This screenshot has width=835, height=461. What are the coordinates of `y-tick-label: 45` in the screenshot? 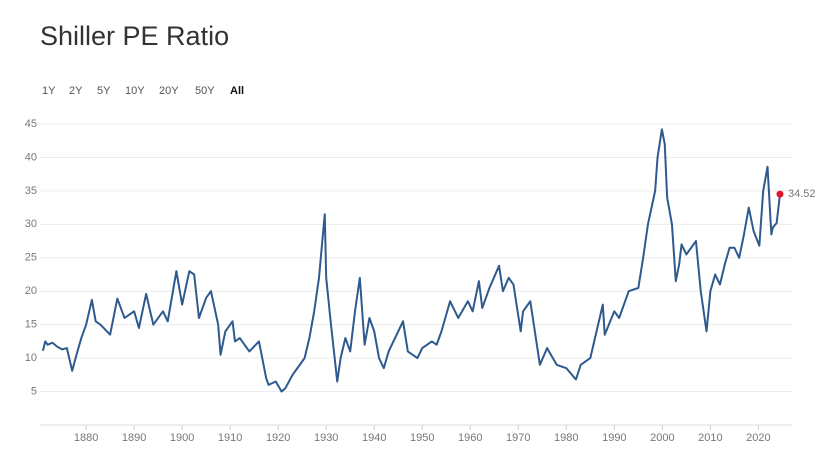 It's located at (31, 124).